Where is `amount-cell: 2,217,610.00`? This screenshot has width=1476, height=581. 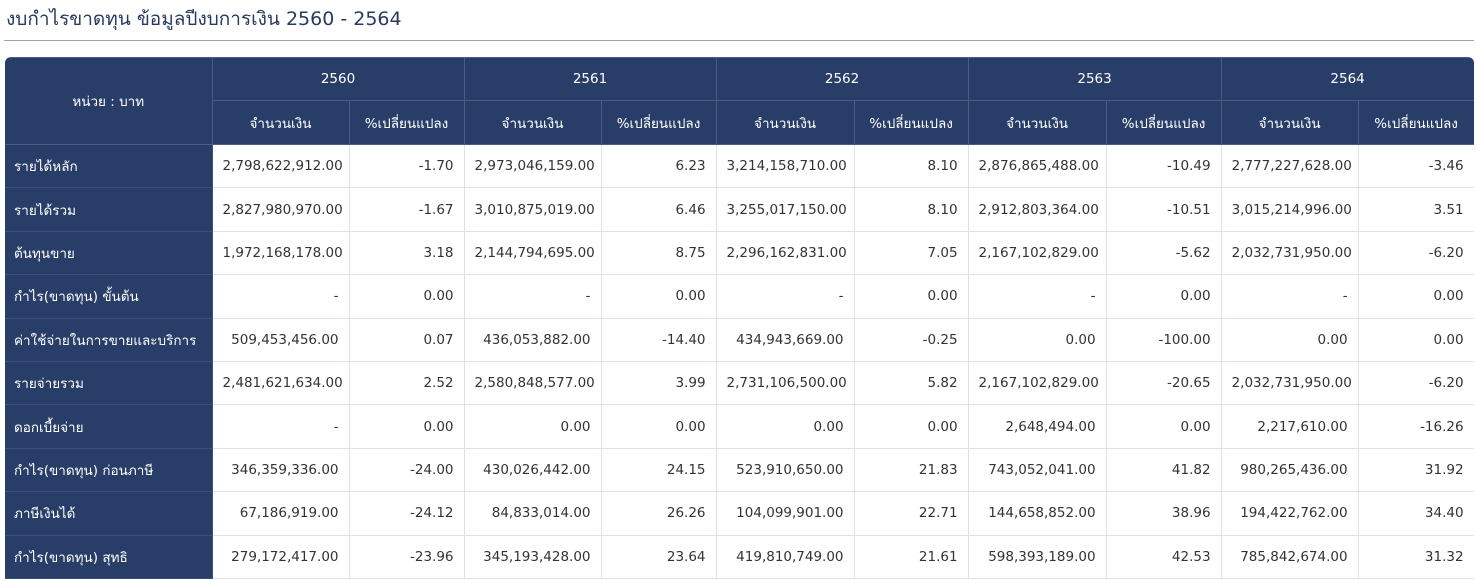 amount-cell: 2,217,610.00 is located at coordinates (1289, 426).